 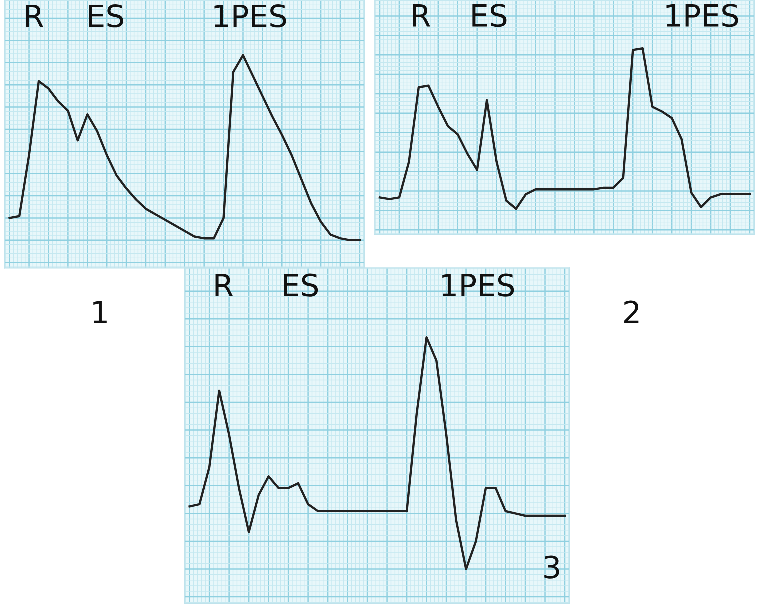 I want to click on text: 2, so click(x=631, y=312).